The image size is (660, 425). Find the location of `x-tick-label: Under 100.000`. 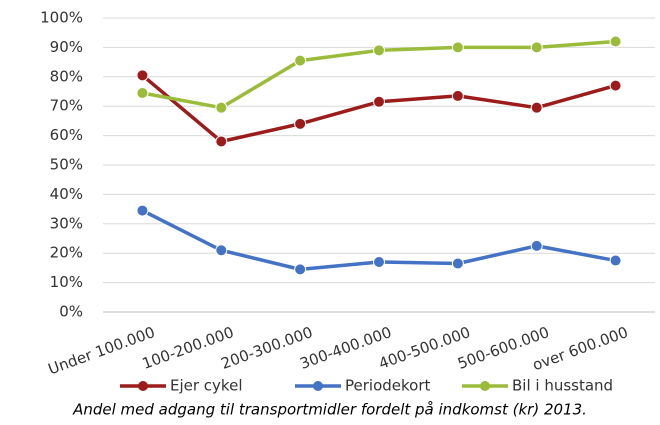

x-tick-label: Under 100.000 is located at coordinates (102, 350).